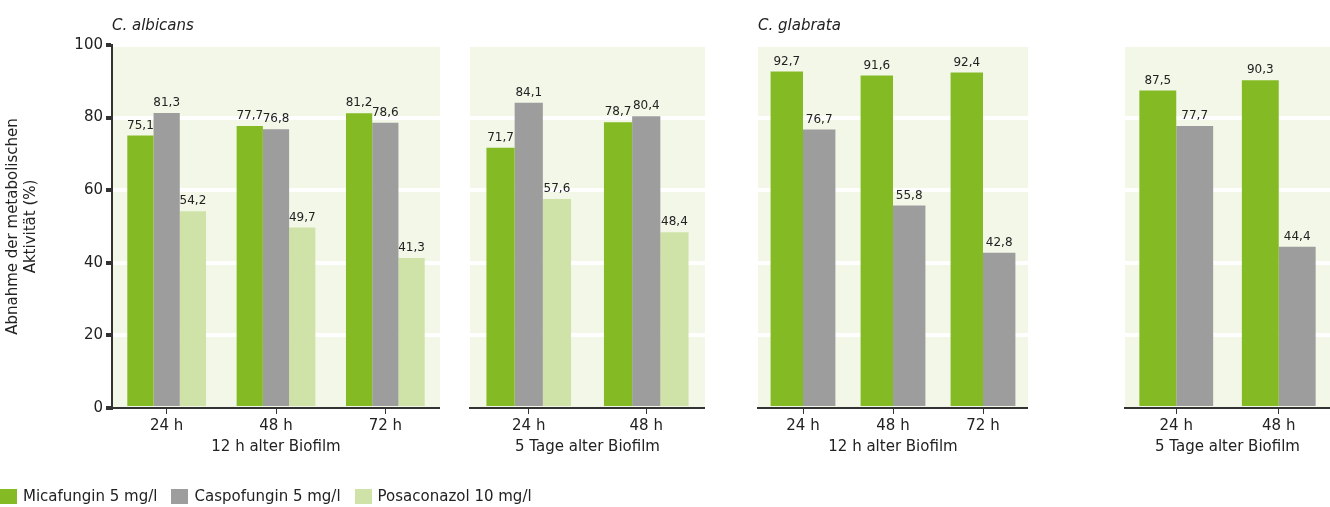 Image resolution: width=1330 pixels, height=507 pixels. Describe the element at coordinates (276, 118) in the screenshot. I see `data-label: 76,8` at that location.